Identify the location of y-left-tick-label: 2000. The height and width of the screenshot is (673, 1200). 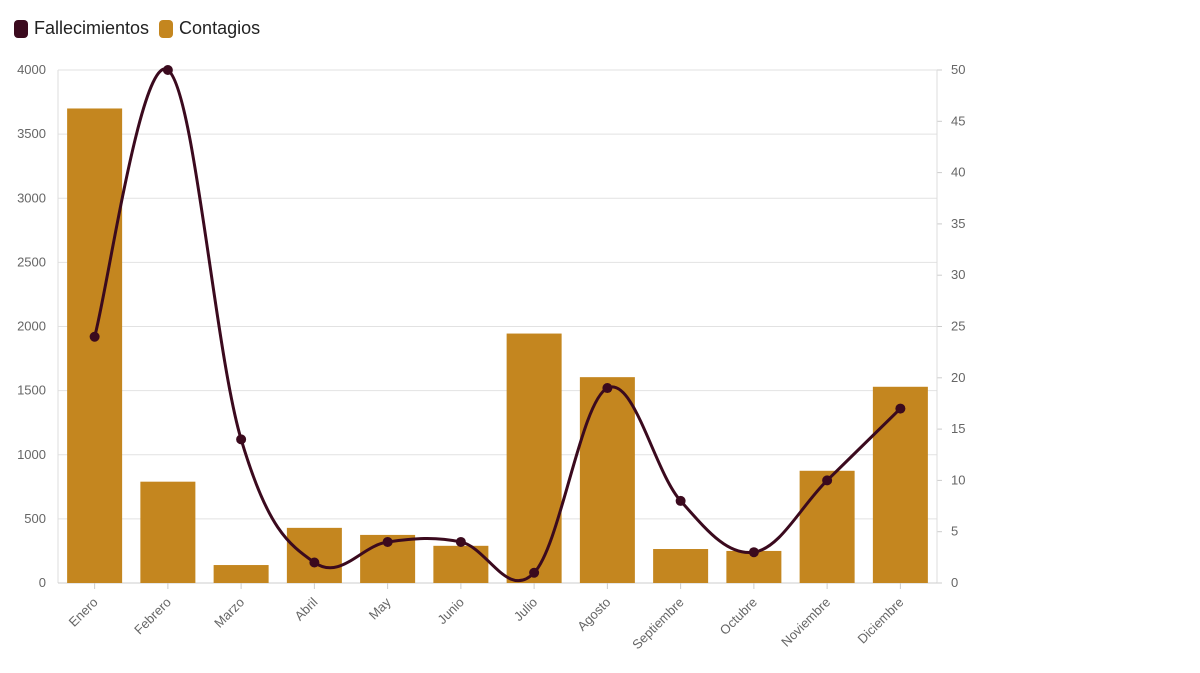
(31, 326).